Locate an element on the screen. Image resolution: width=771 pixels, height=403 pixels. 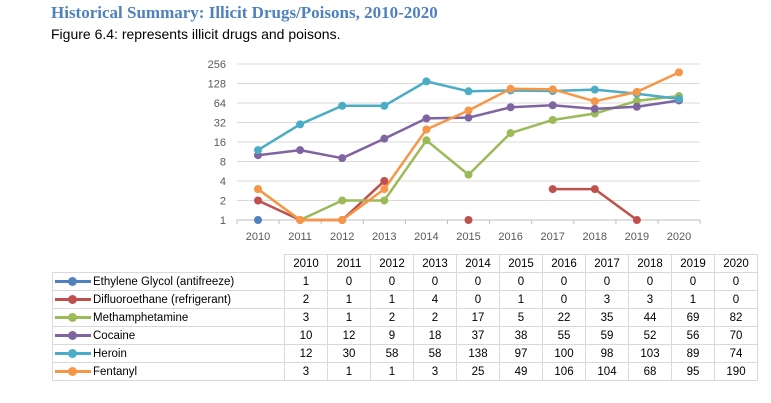
table-cell: 4 is located at coordinates (435, 299).